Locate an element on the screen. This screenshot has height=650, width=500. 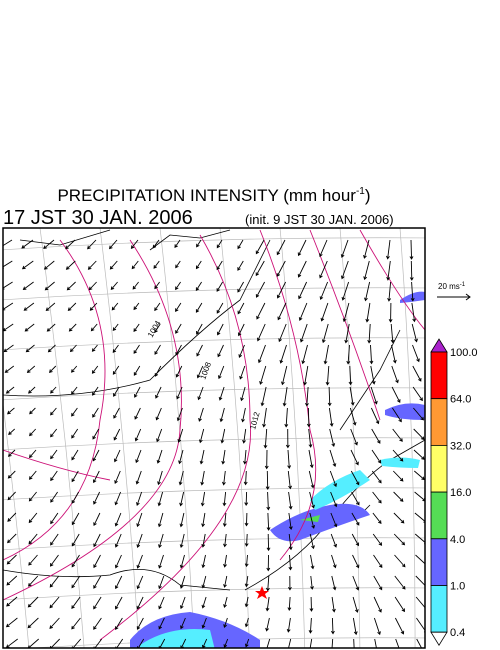
scale-label: 20 ms-1 is located at coordinates (452, 286).